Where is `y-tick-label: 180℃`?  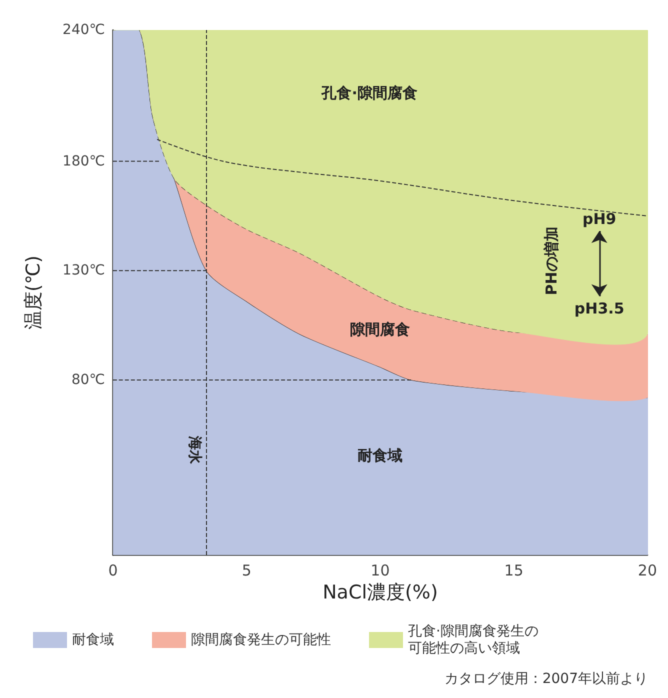
y-tick-label: 180℃ is located at coordinates (83, 161).